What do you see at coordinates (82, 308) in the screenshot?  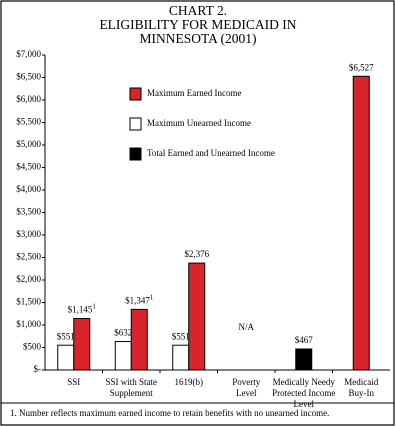 I see `value-label: $1,1451` at bounding box center [82, 308].